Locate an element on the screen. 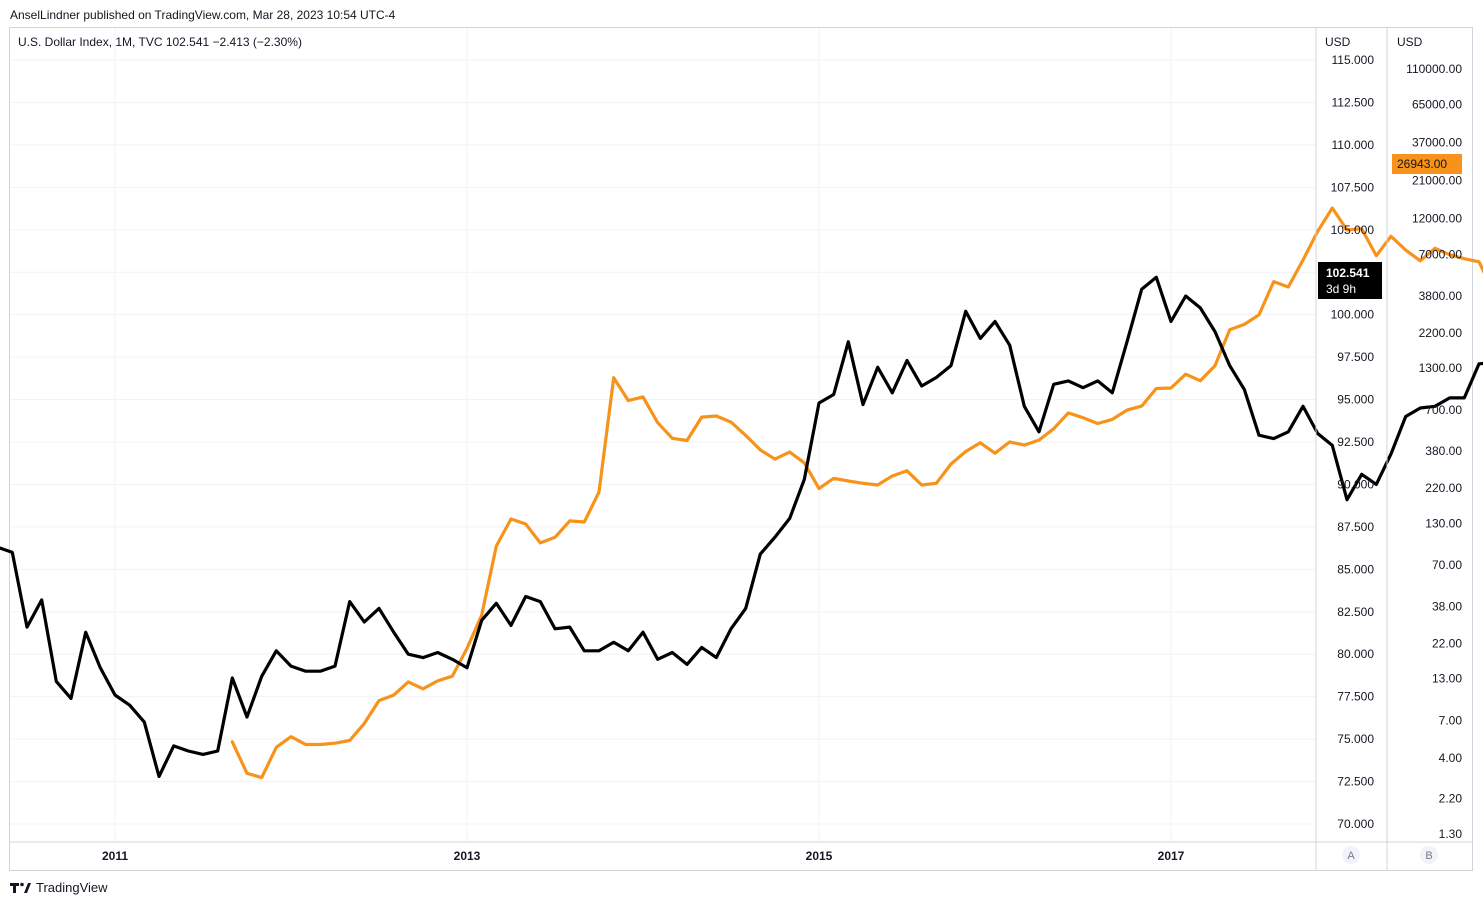 The height and width of the screenshot is (907, 1483). axis-b-tick-label: 2.20 is located at coordinates (1451, 799).